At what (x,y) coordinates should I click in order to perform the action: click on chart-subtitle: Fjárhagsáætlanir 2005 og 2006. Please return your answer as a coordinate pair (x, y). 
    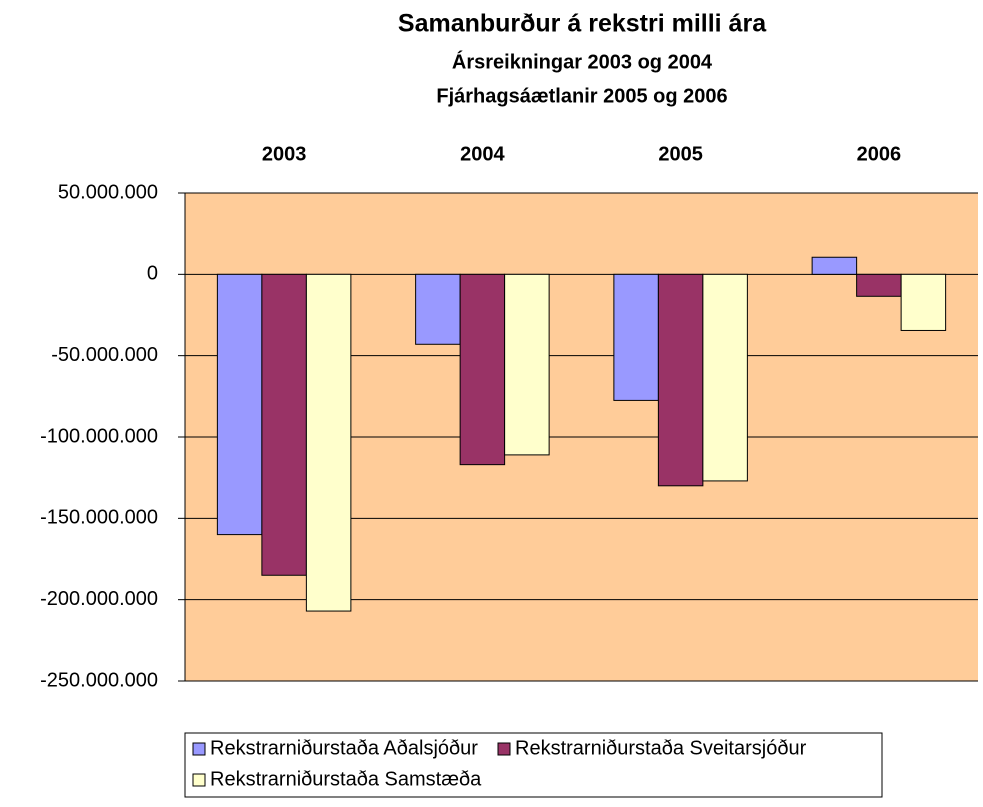
    Looking at the image, I should click on (581, 96).